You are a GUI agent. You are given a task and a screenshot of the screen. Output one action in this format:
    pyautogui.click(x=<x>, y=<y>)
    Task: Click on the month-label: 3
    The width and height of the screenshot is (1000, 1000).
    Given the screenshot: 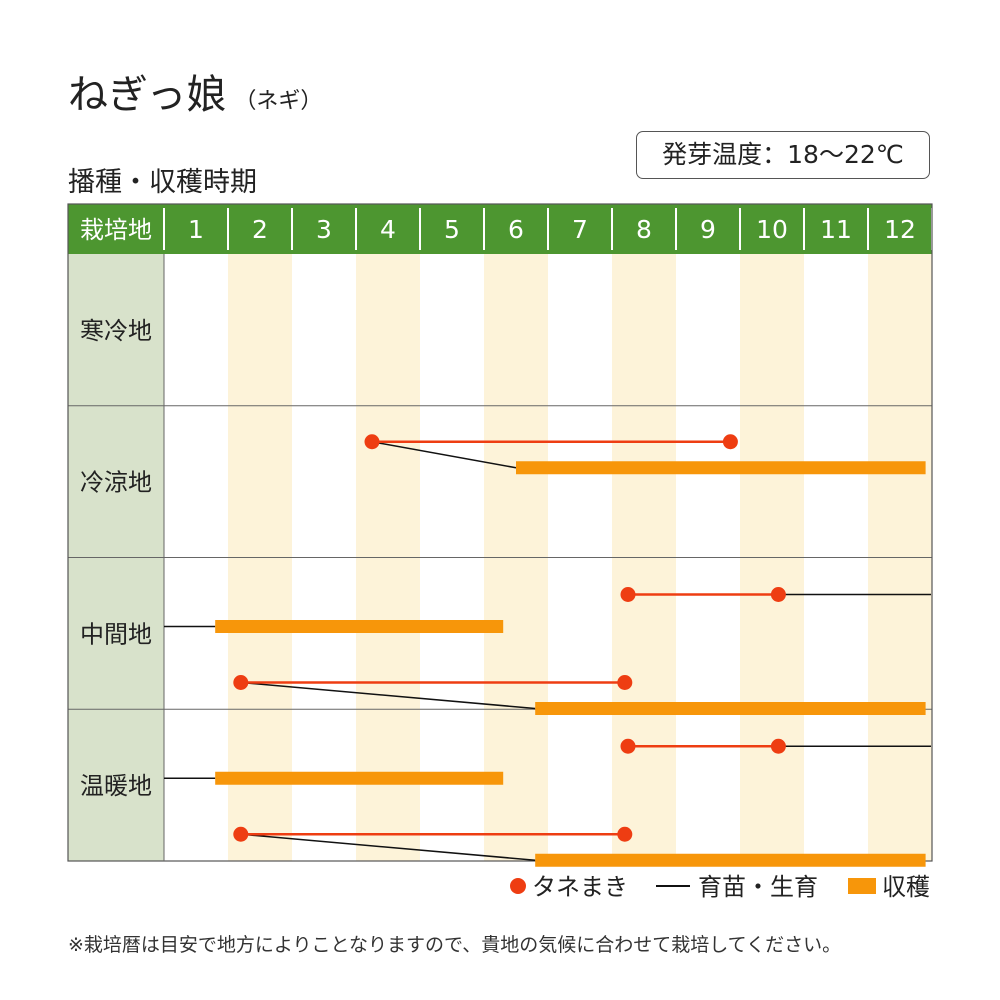 What is the action you would take?
    pyautogui.click(x=324, y=229)
    